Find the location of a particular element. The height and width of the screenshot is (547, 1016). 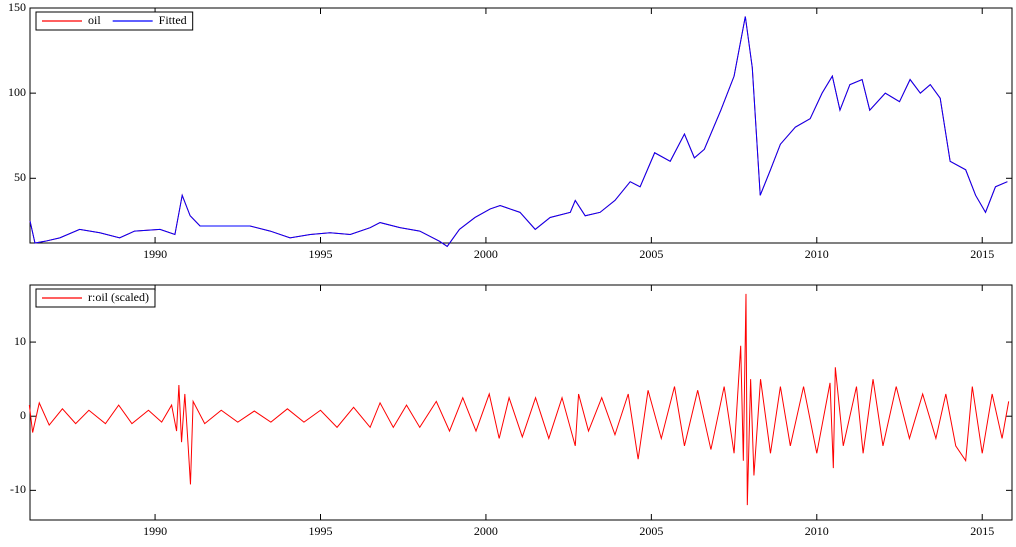

legend: oil Fitted is located at coordinates (114, 21).